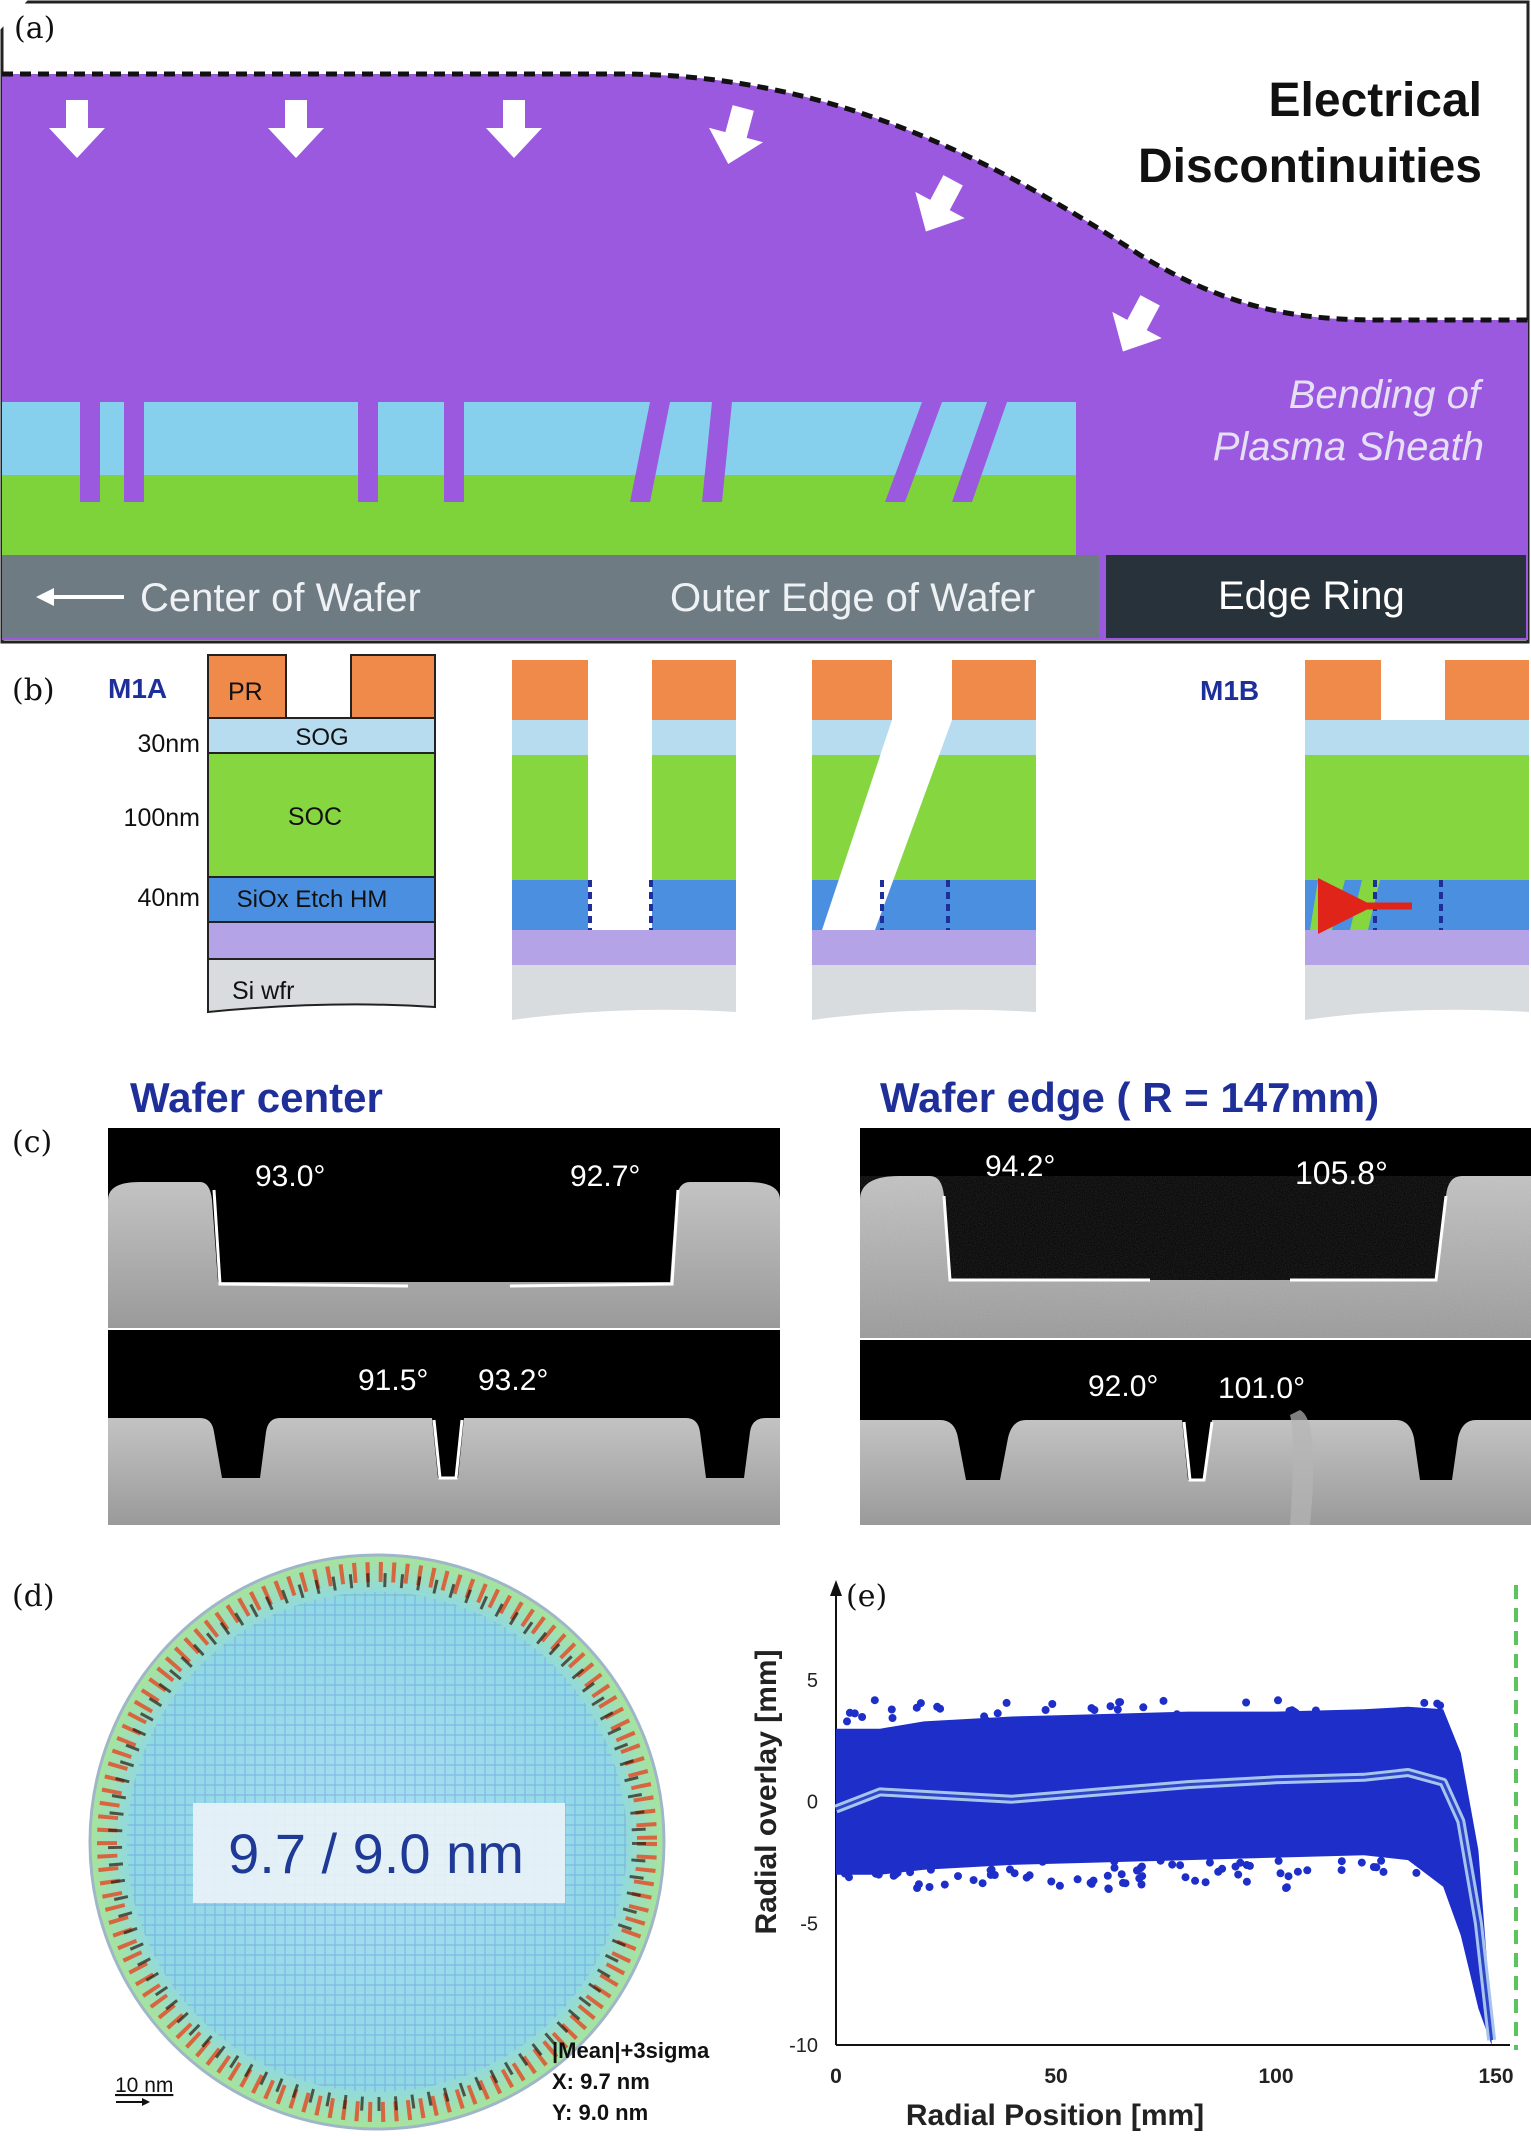 The width and height of the screenshot is (1531, 2136). Describe the element at coordinates (1275, 2076) in the screenshot. I see `x-tick-label: 100` at that location.